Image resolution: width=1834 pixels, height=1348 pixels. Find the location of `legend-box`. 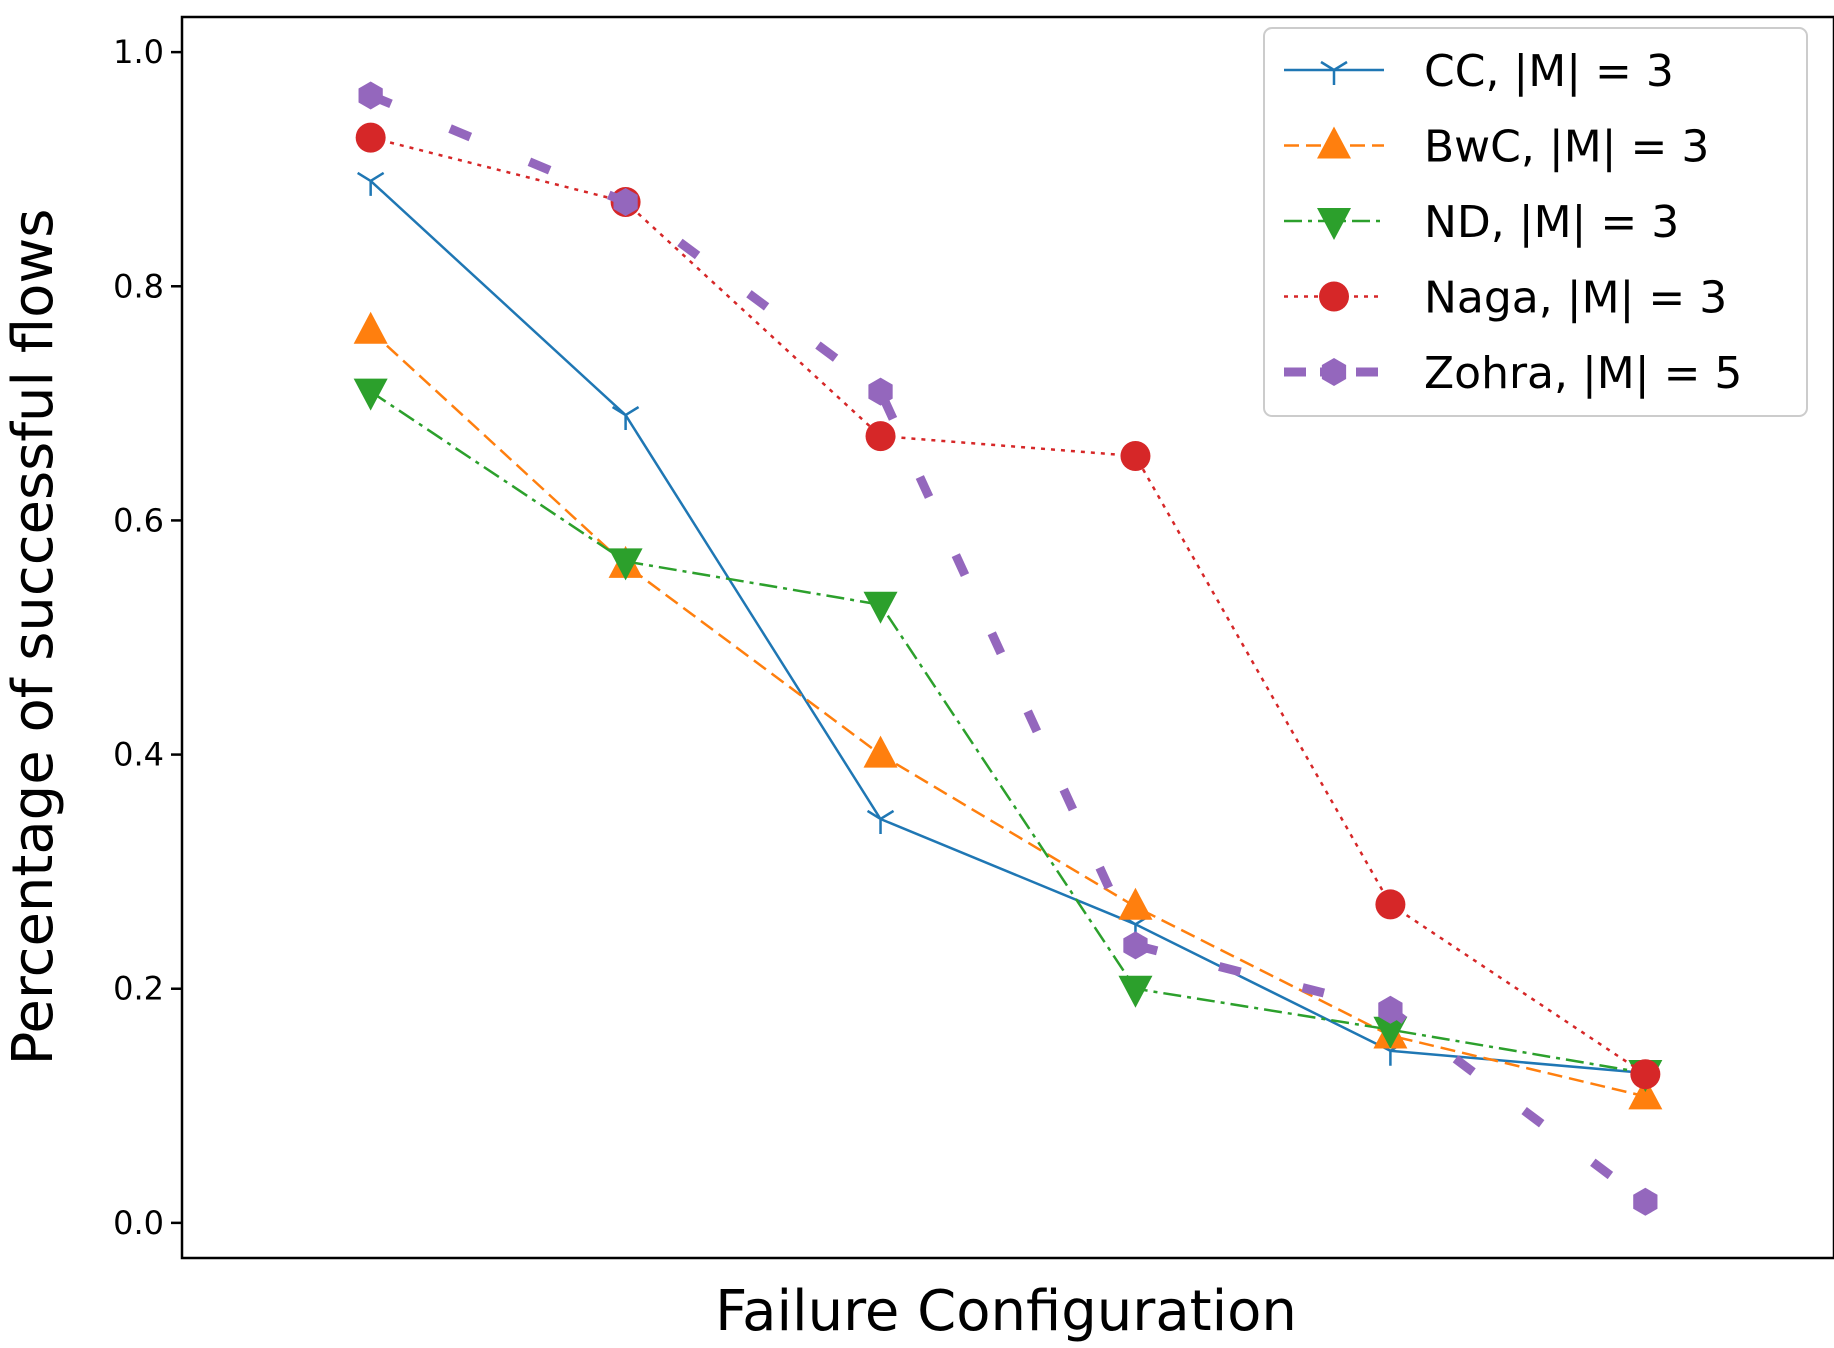

legend-box is located at coordinates (1535, 222).